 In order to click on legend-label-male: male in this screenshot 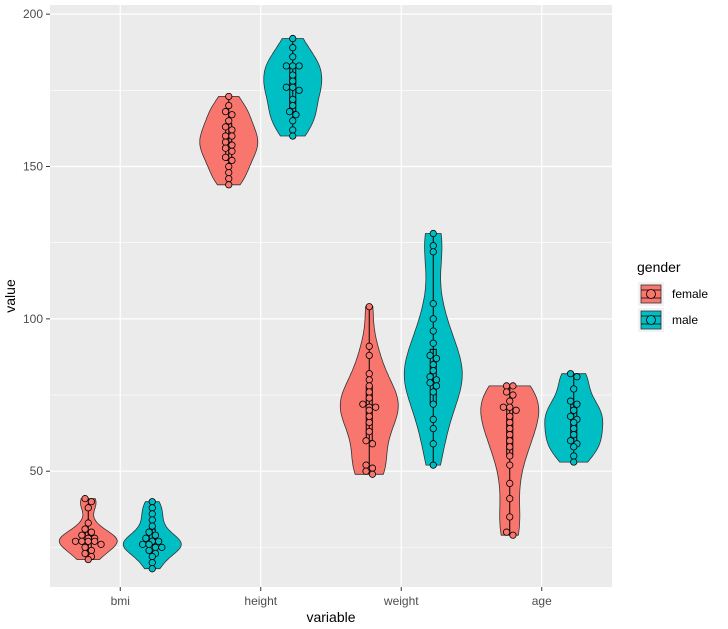, I will do `click(685, 320)`.